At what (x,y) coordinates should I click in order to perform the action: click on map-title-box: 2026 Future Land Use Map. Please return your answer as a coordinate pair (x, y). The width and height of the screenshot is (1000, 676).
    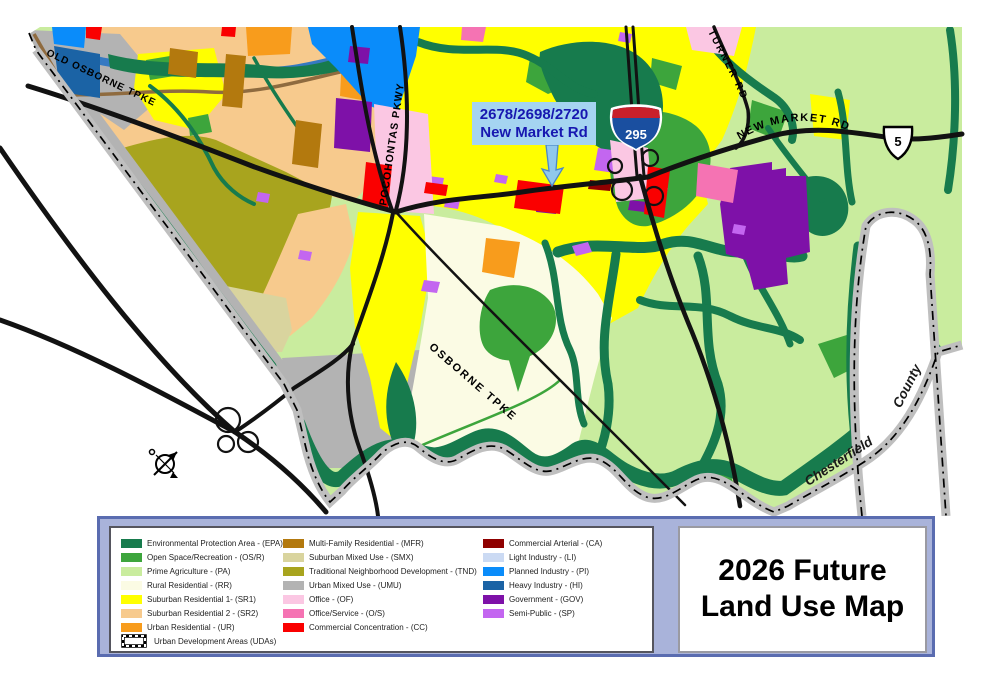
    Looking at the image, I should click on (802, 589).